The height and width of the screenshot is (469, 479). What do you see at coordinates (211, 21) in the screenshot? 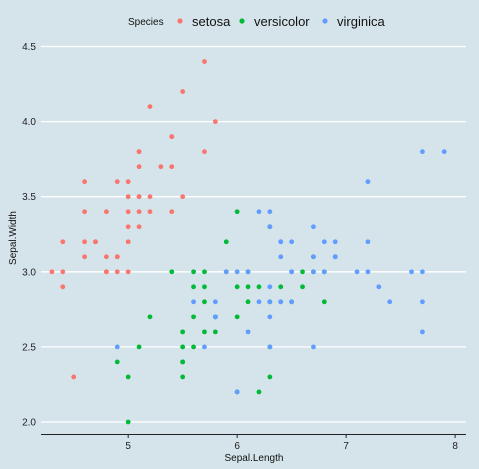
I see `legend-label-setosa: setosa` at bounding box center [211, 21].